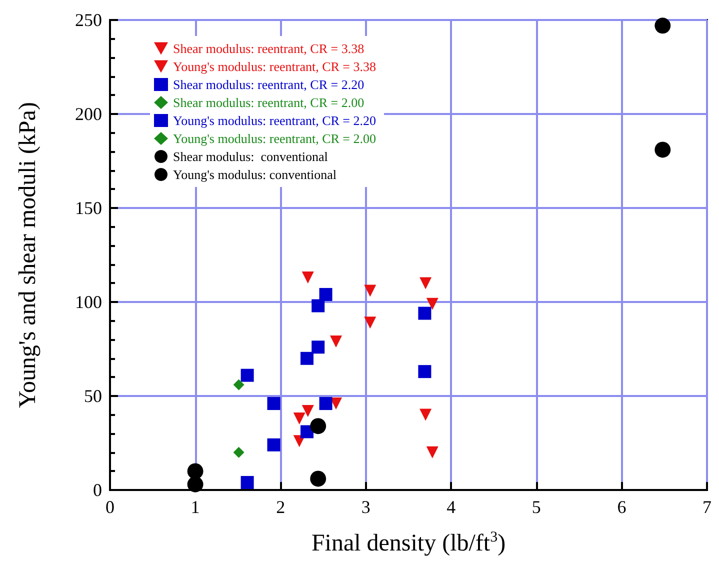  I want to click on y-axis-title: Young's and shear moduli (kPa), so click(28, 255).